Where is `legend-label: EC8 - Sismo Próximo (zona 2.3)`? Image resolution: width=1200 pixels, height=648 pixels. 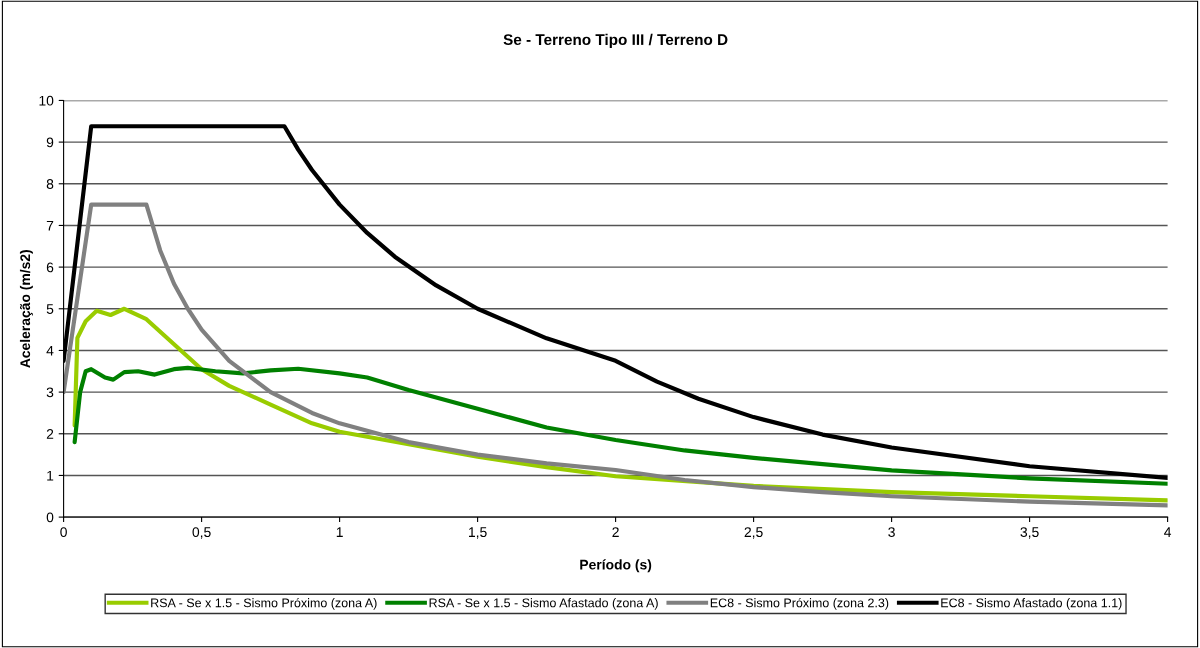
legend-label: EC8 - Sismo Próximo (zona 2.3) is located at coordinates (799, 603).